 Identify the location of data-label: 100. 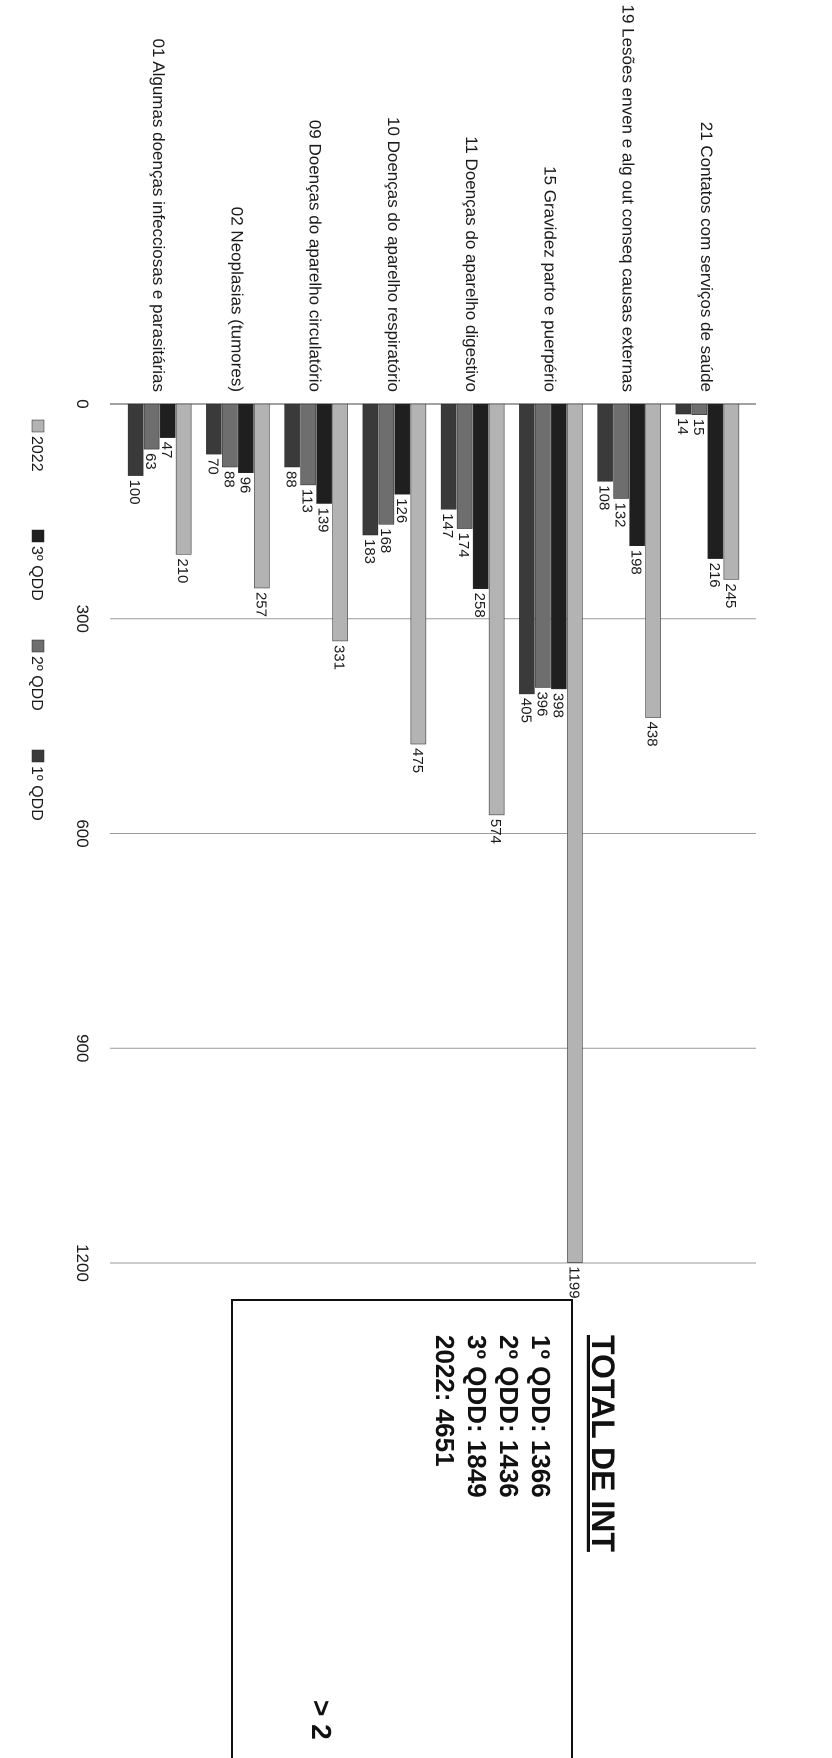
(134, 492).